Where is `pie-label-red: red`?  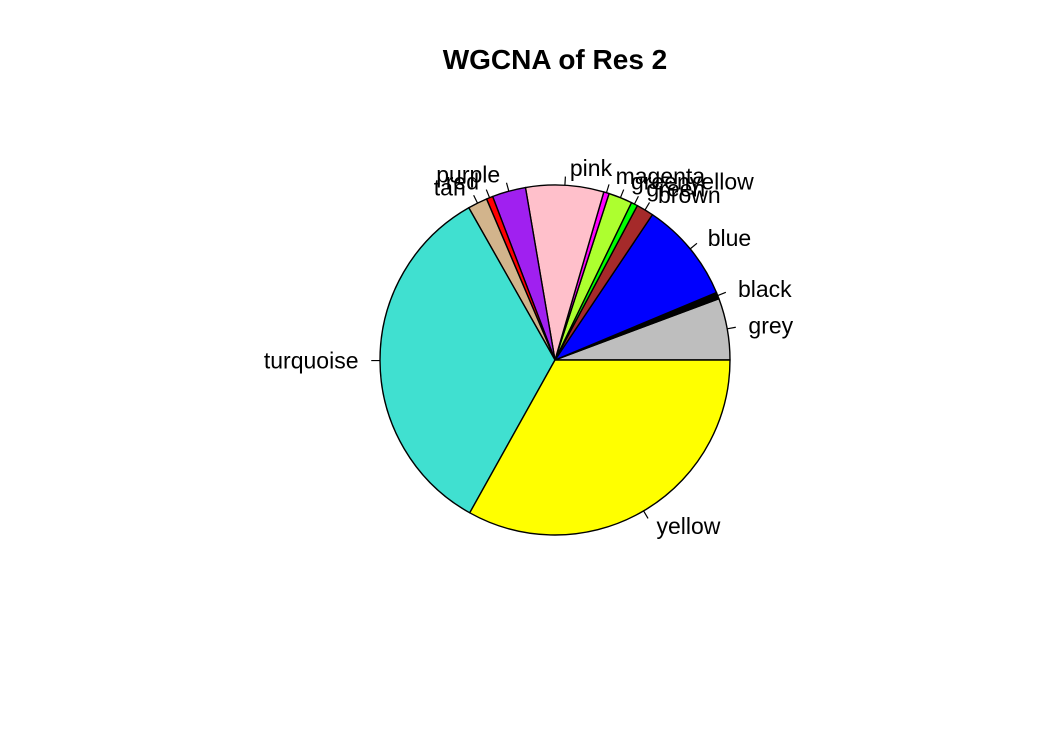 pie-label-red: red is located at coordinates (462, 181).